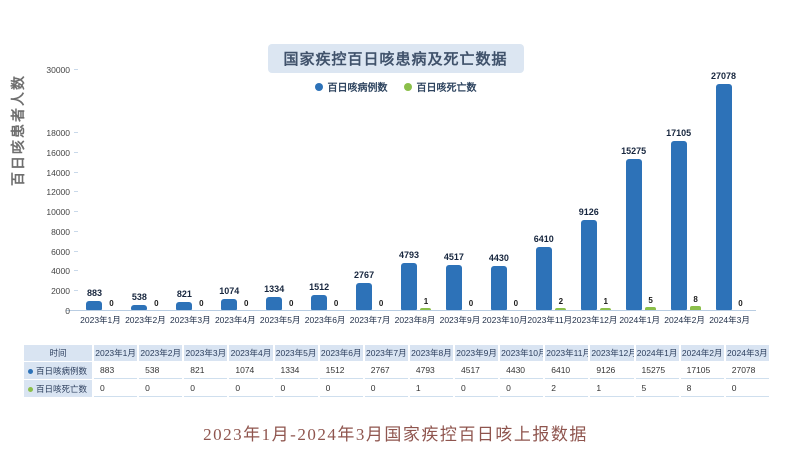 Image resolution: width=791 pixels, height=462 pixels. I want to click on y-axis-tick-label: 2000, so click(60, 291).